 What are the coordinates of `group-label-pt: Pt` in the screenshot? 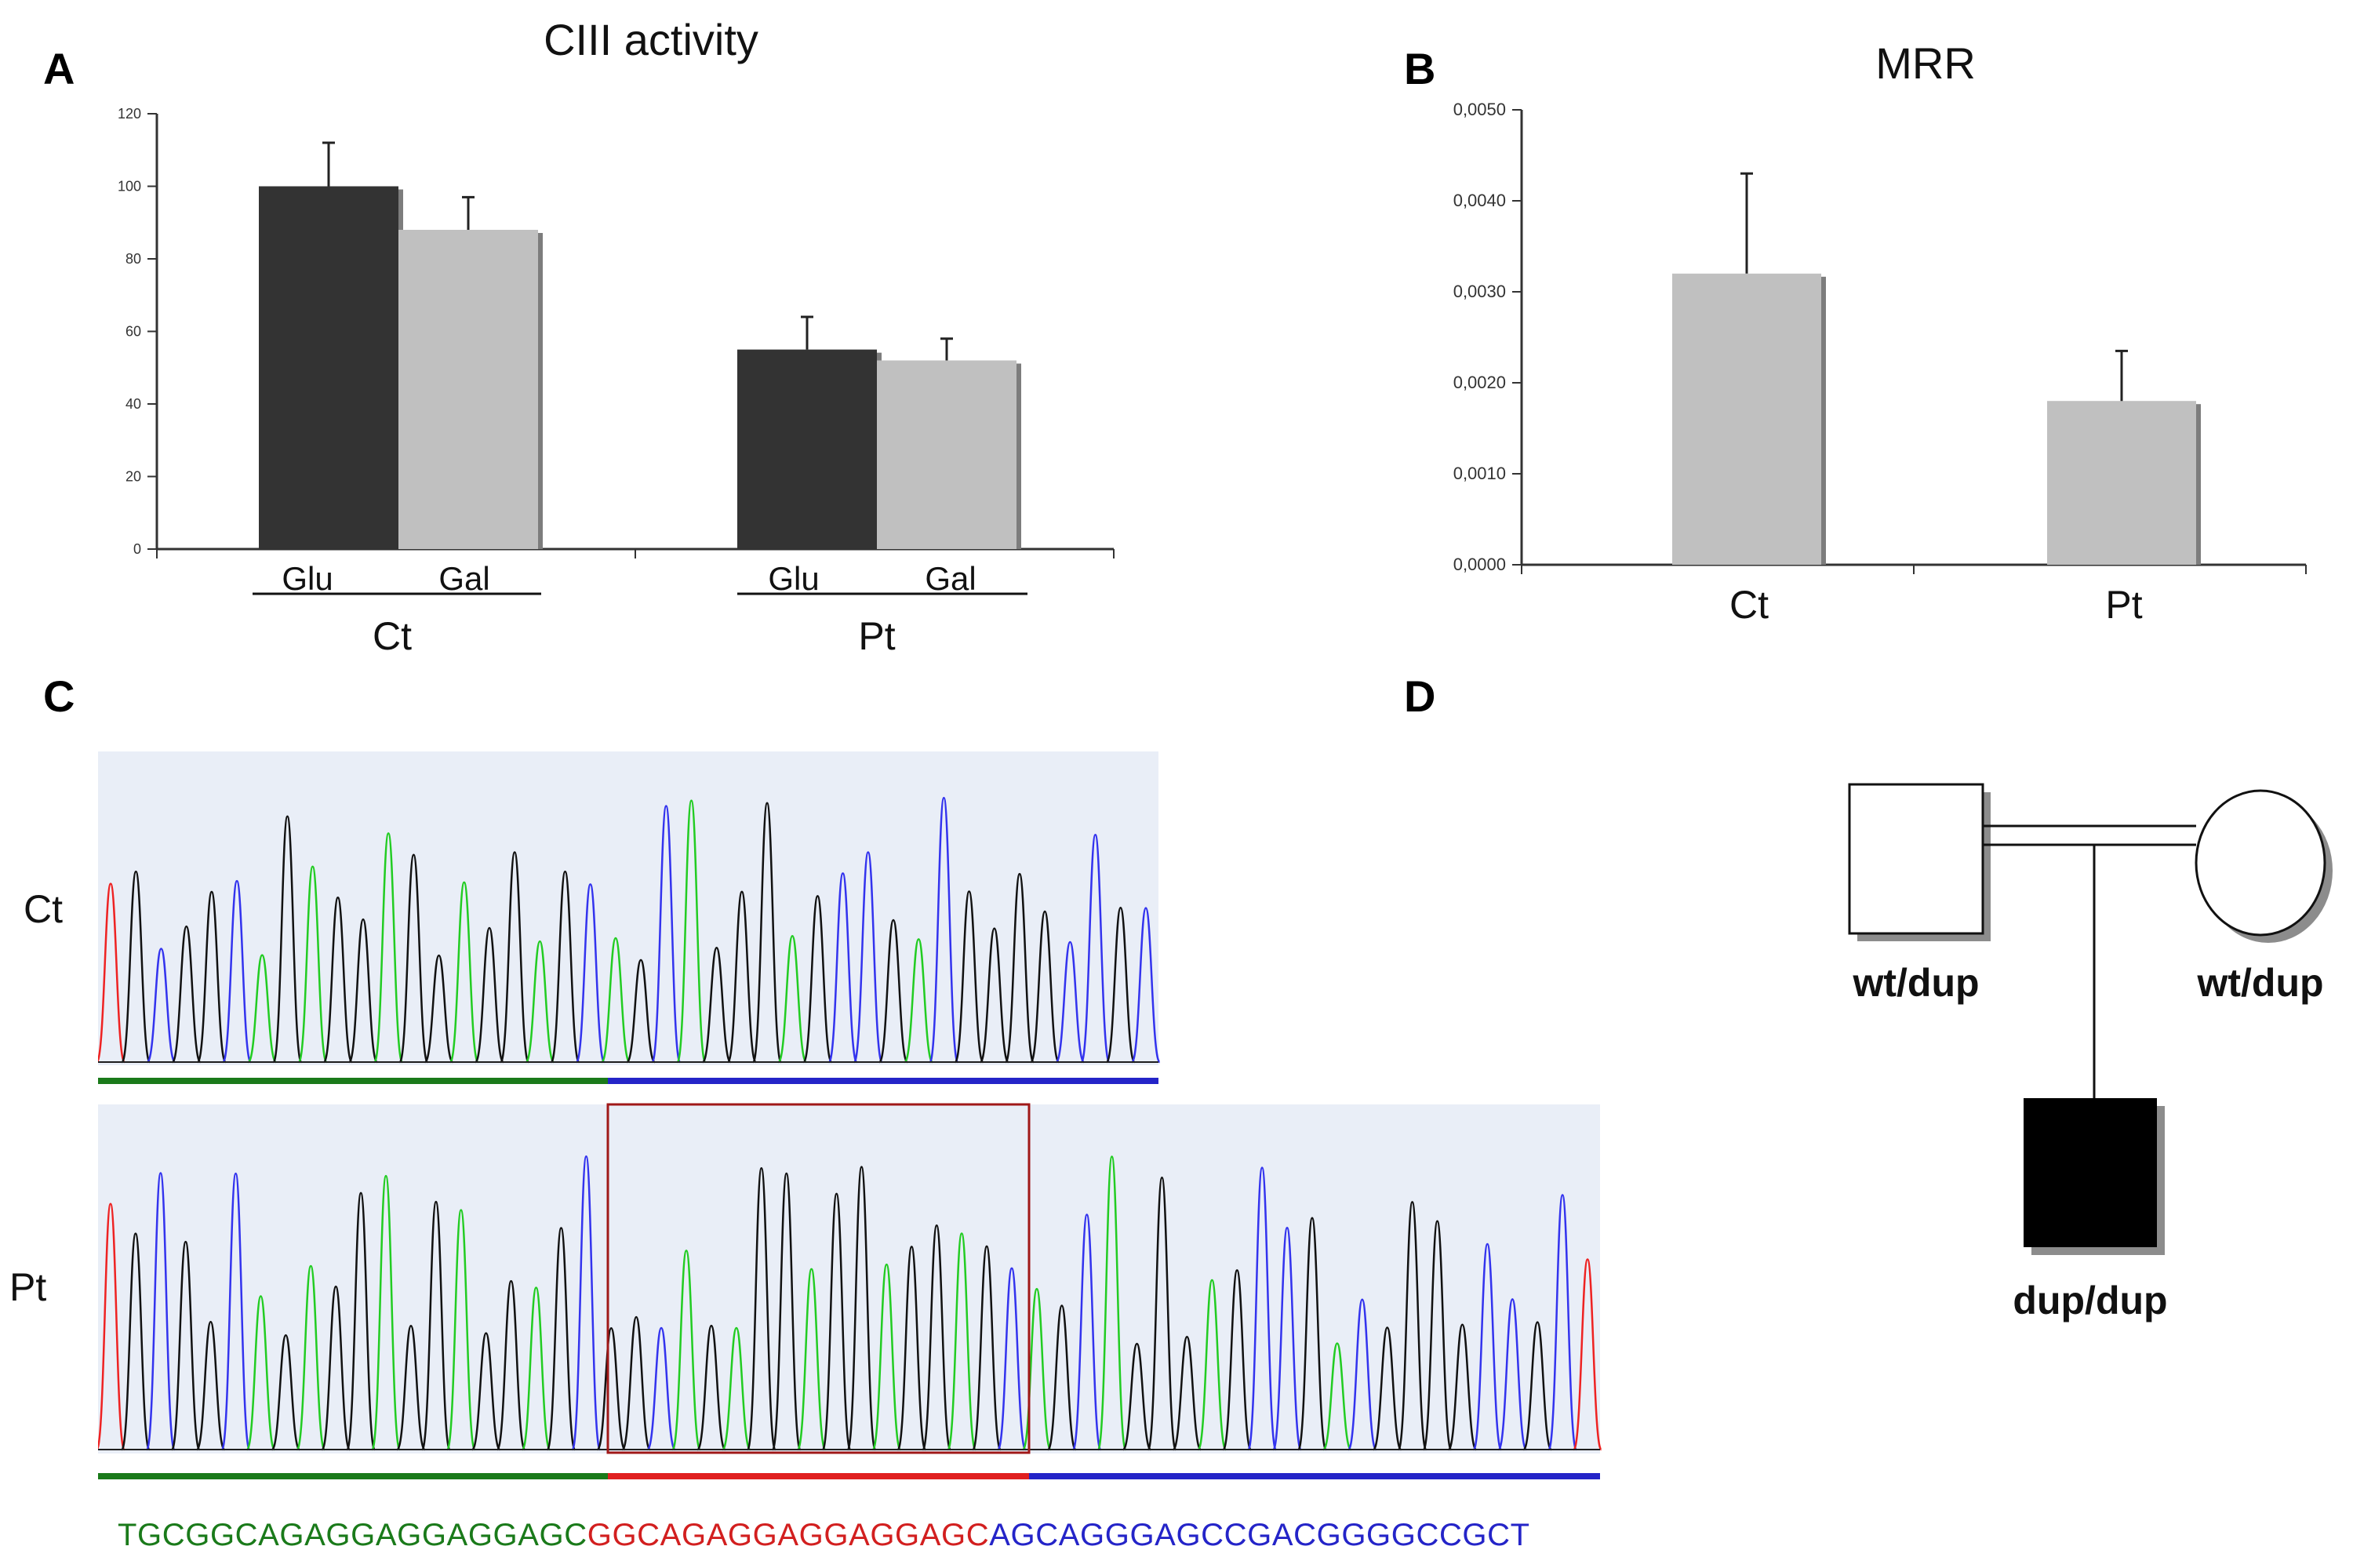 It's located at (876, 636).